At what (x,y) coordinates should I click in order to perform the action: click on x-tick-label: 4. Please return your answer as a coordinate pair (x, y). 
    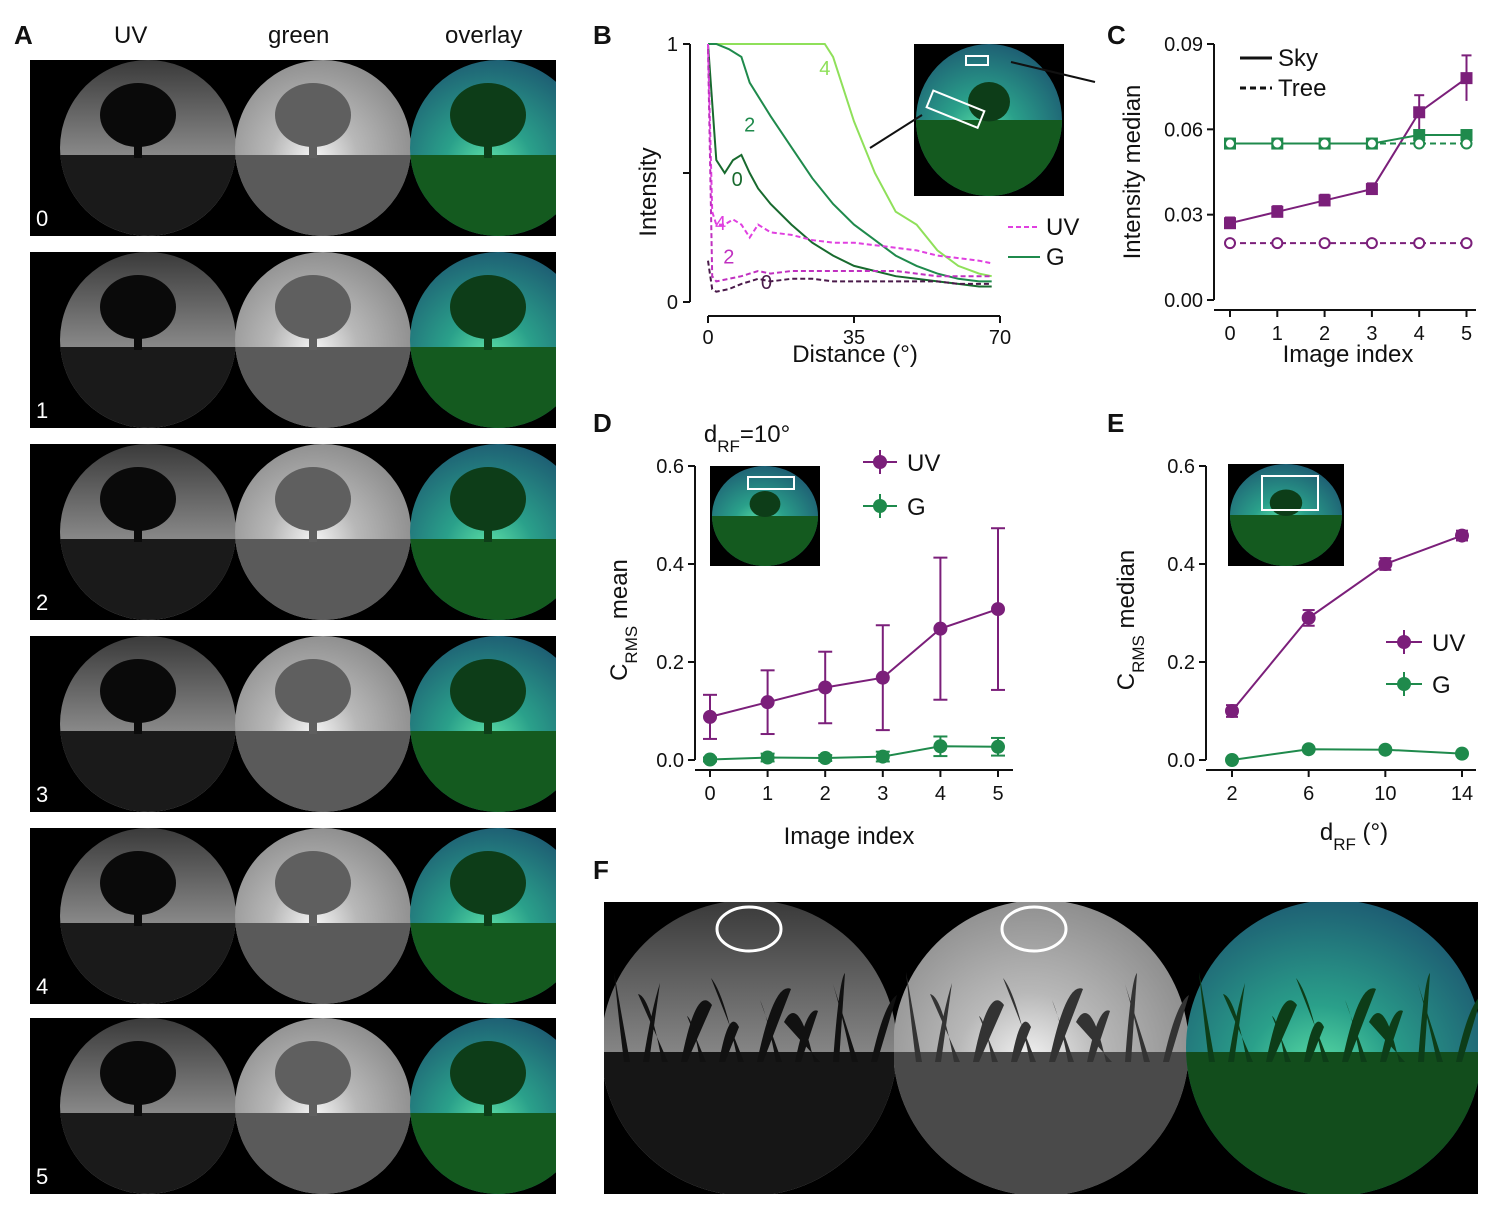
    Looking at the image, I should click on (940, 794).